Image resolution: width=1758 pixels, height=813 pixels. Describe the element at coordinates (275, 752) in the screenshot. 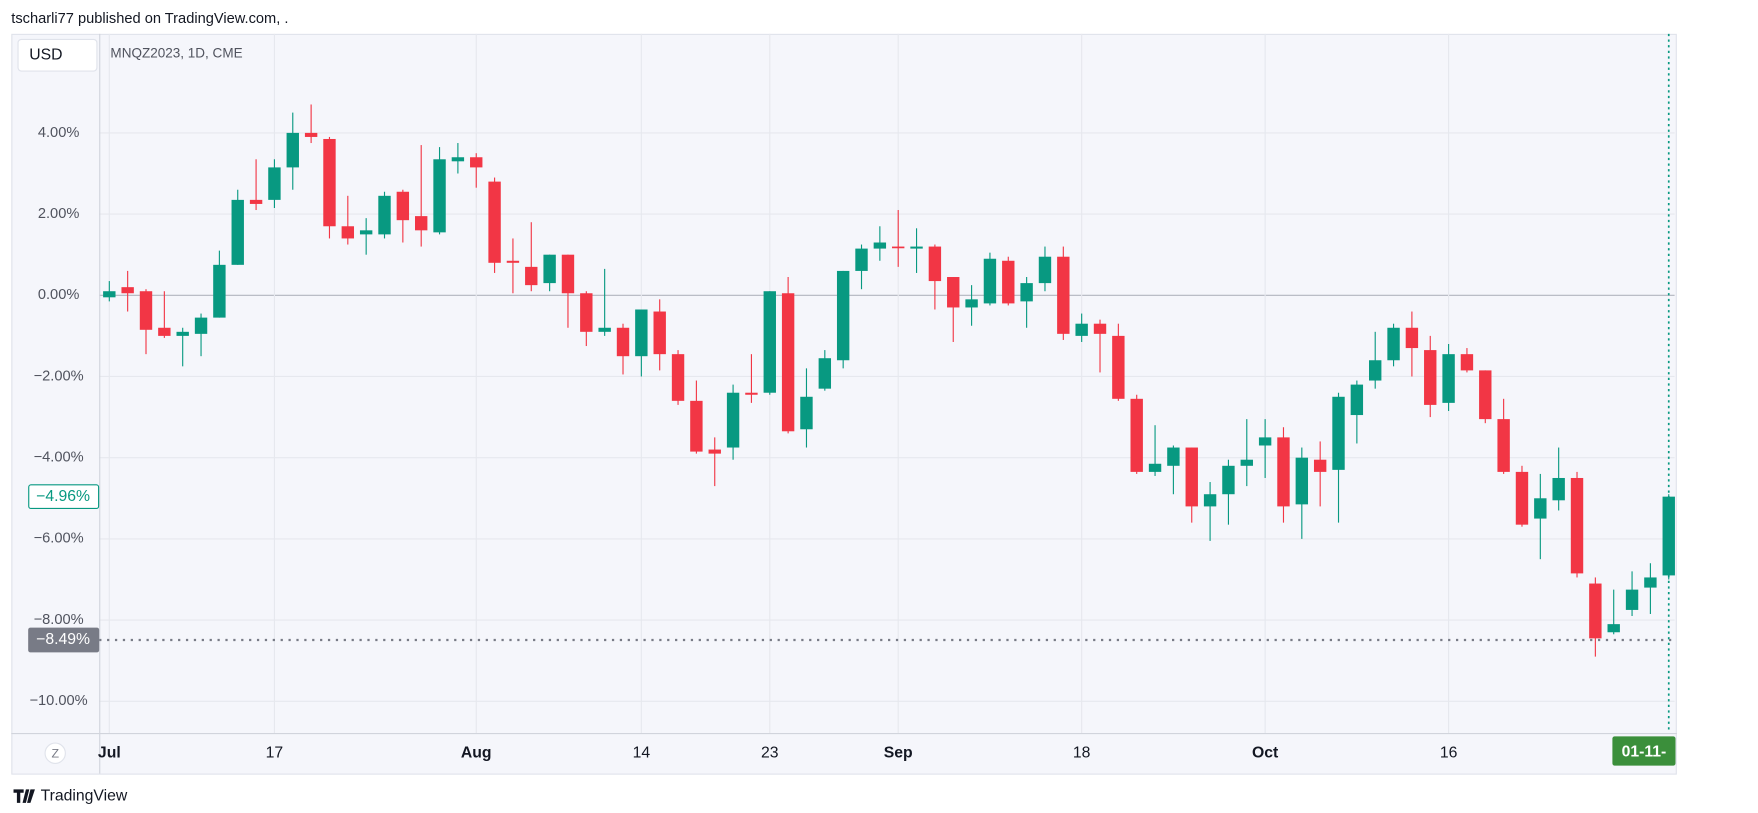

I see `x-tick-label: 17` at that location.